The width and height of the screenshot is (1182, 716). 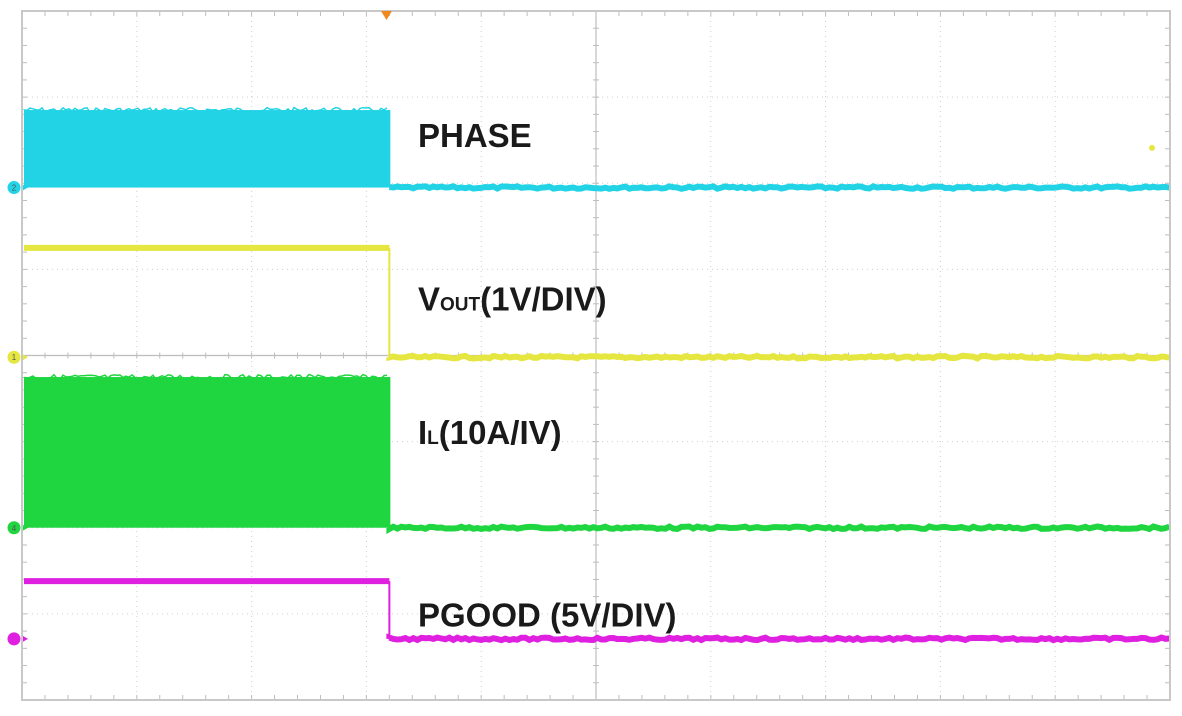 I want to click on trace-pgood-5v-div, so click(x=597, y=611).